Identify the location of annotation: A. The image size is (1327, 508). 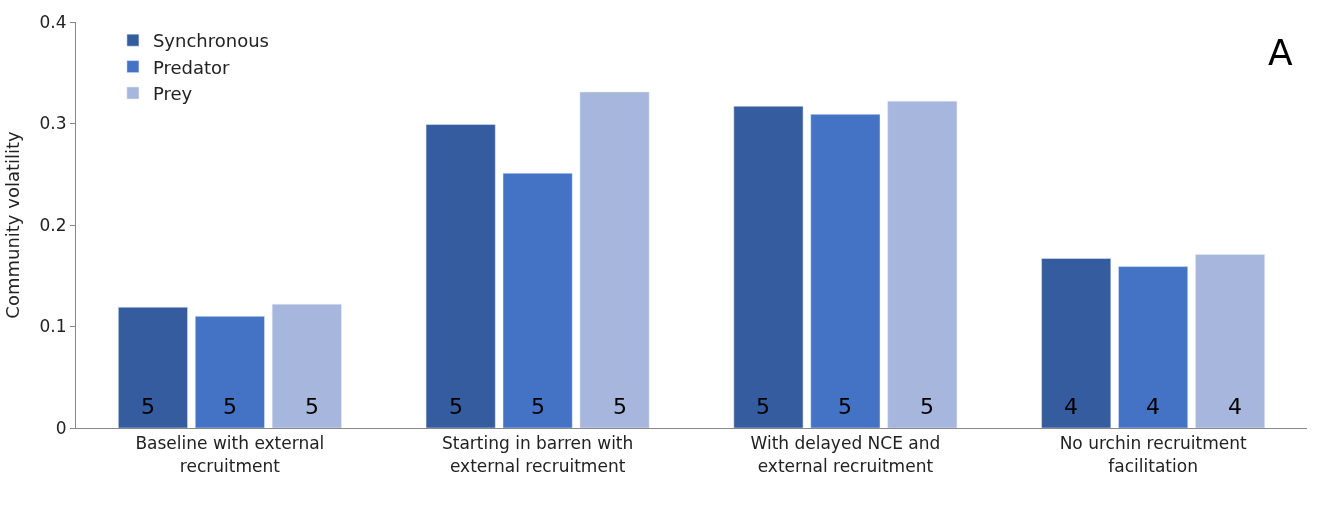
(1280, 52).